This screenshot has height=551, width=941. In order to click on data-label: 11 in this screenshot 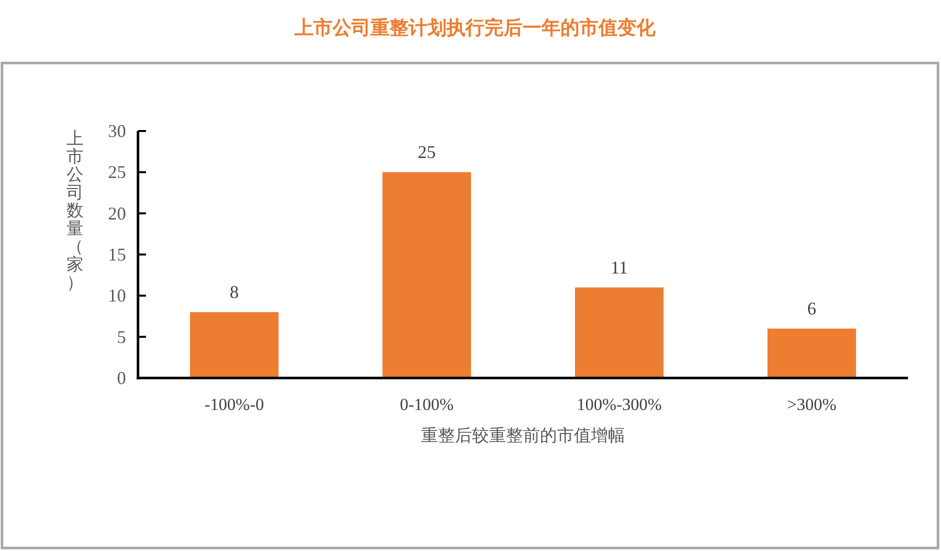, I will do `click(619, 267)`.